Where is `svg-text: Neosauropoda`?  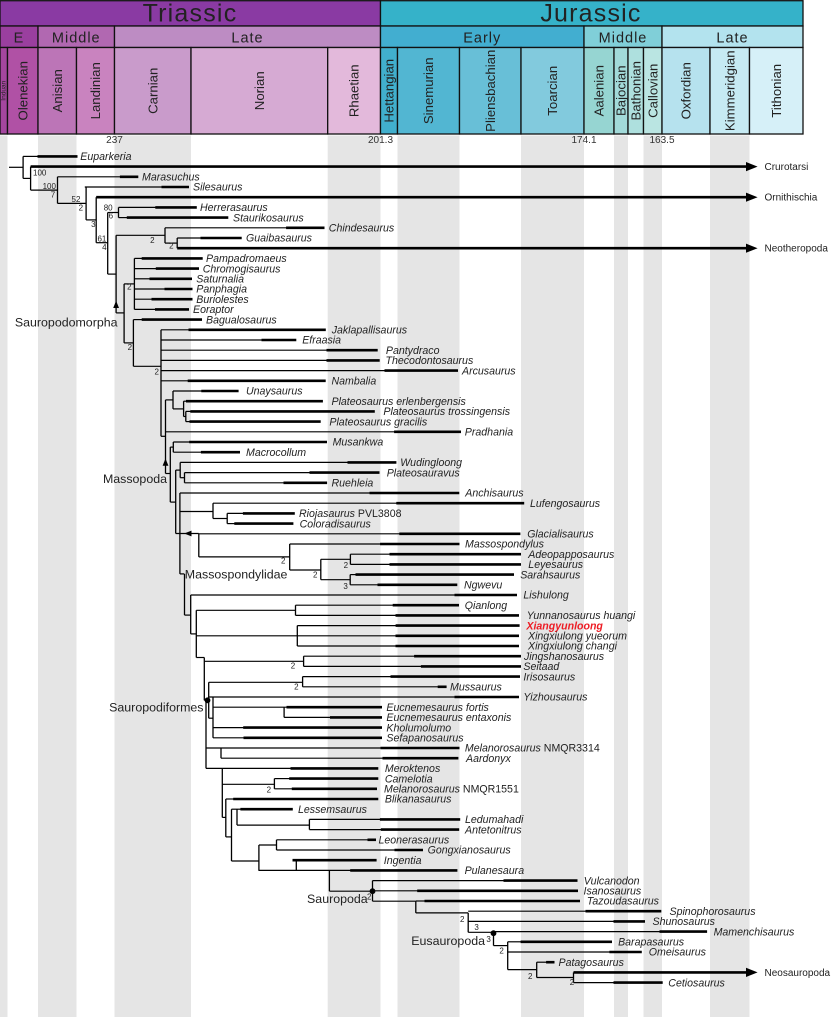
svg-text: Neosauropoda is located at coordinates (798, 973).